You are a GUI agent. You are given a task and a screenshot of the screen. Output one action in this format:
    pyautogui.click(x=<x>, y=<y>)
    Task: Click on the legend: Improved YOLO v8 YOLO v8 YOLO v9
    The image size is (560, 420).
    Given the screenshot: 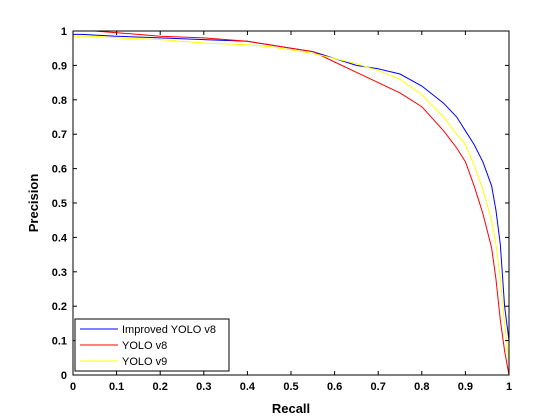 What is the action you would take?
    pyautogui.click(x=152, y=345)
    